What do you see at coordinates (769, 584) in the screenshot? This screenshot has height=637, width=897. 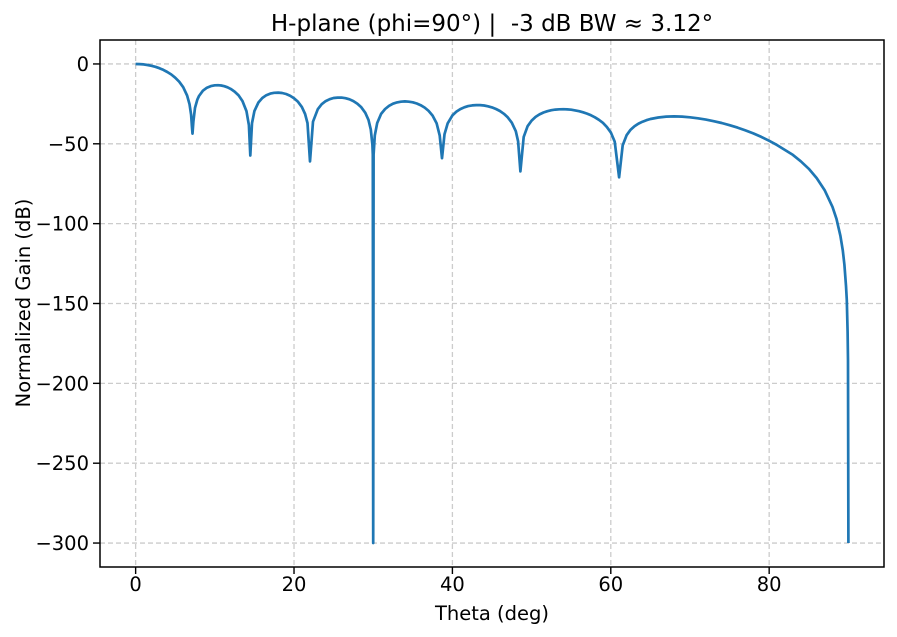 I see `x-tick-label: 80` at bounding box center [769, 584].